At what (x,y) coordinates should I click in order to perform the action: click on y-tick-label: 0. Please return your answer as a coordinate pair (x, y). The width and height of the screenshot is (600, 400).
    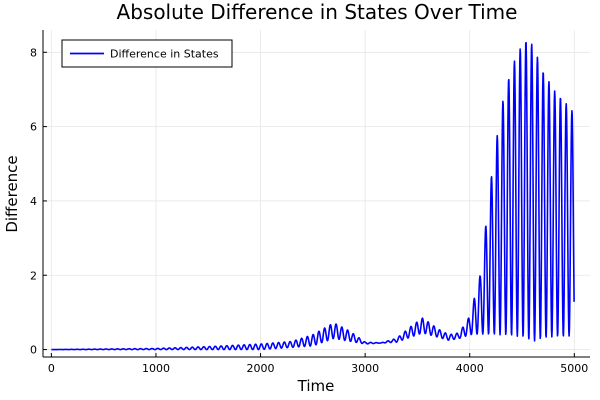
    Looking at the image, I should click on (33, 350).